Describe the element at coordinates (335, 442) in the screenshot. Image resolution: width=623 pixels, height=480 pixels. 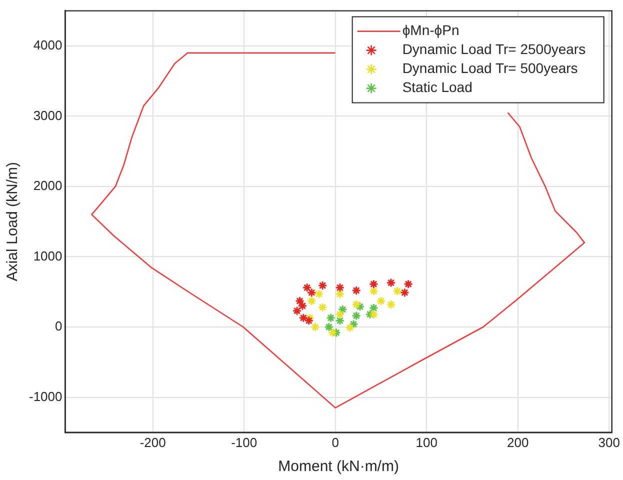
I see `x-tick-label: 0` at that location.